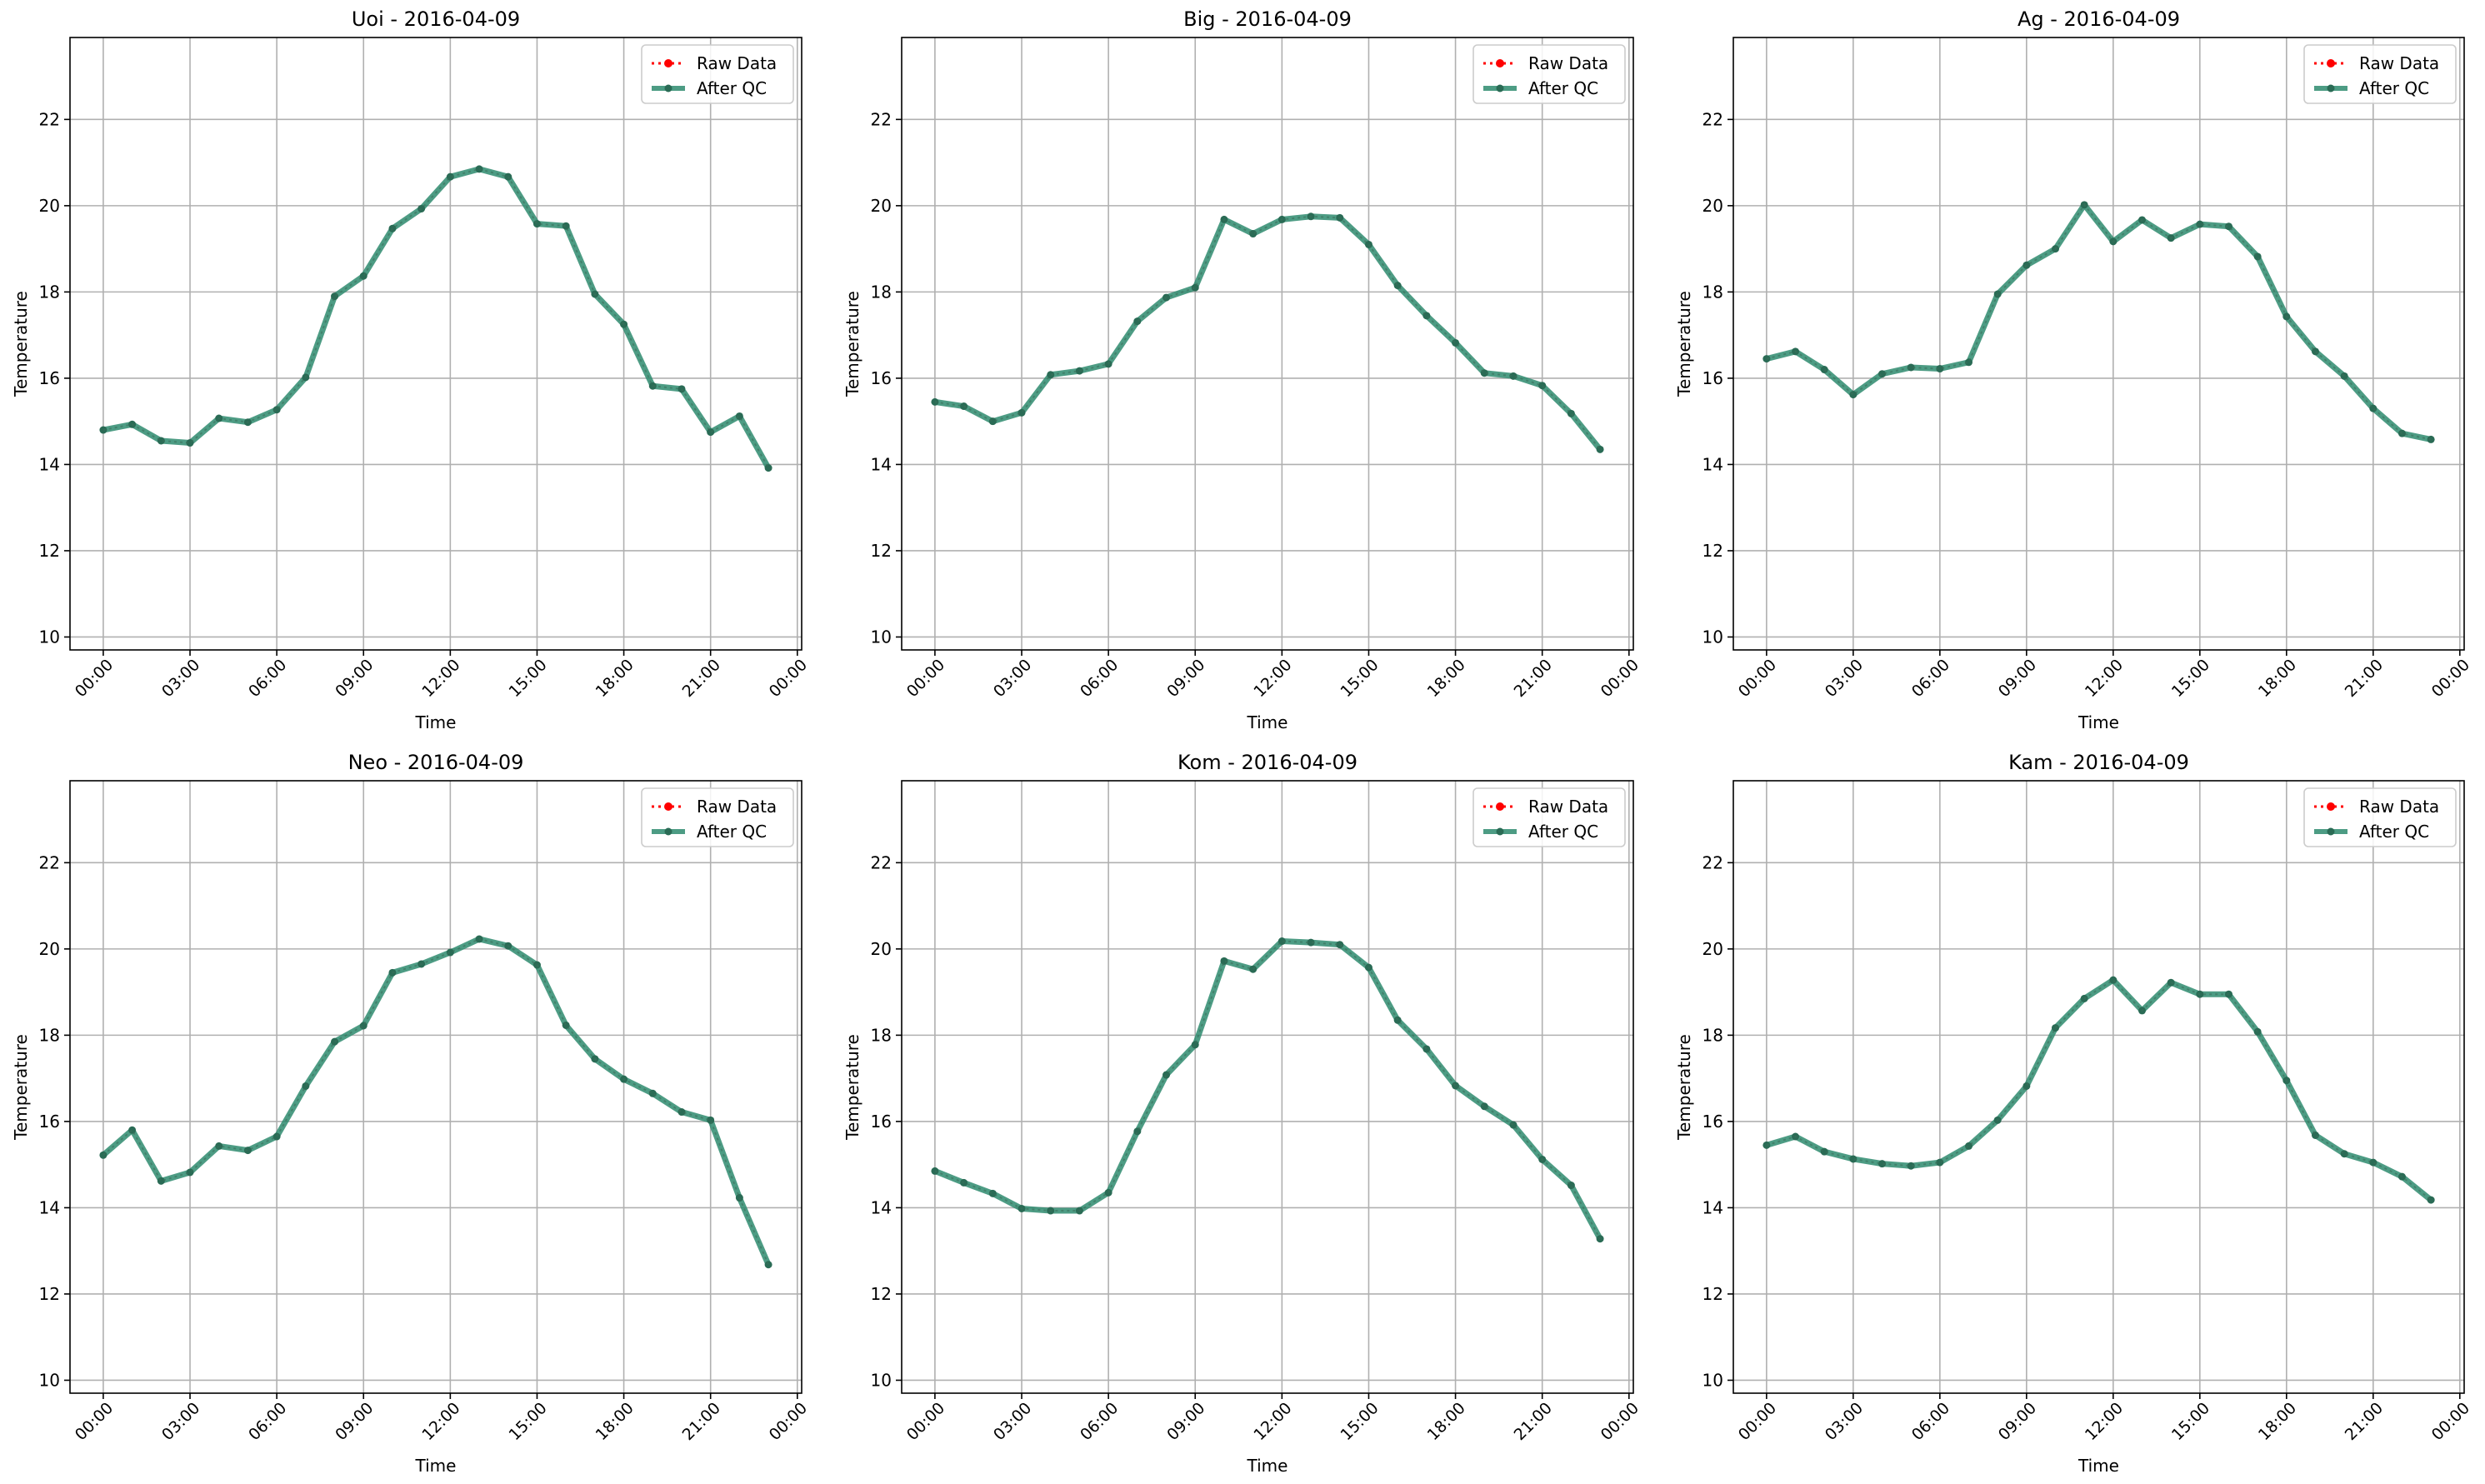 The height and width of the screenshot is (1484, 2485). Describe the element at coordinates (668, 63) in the screenshot. I see `legend-raw-marker` at that location.